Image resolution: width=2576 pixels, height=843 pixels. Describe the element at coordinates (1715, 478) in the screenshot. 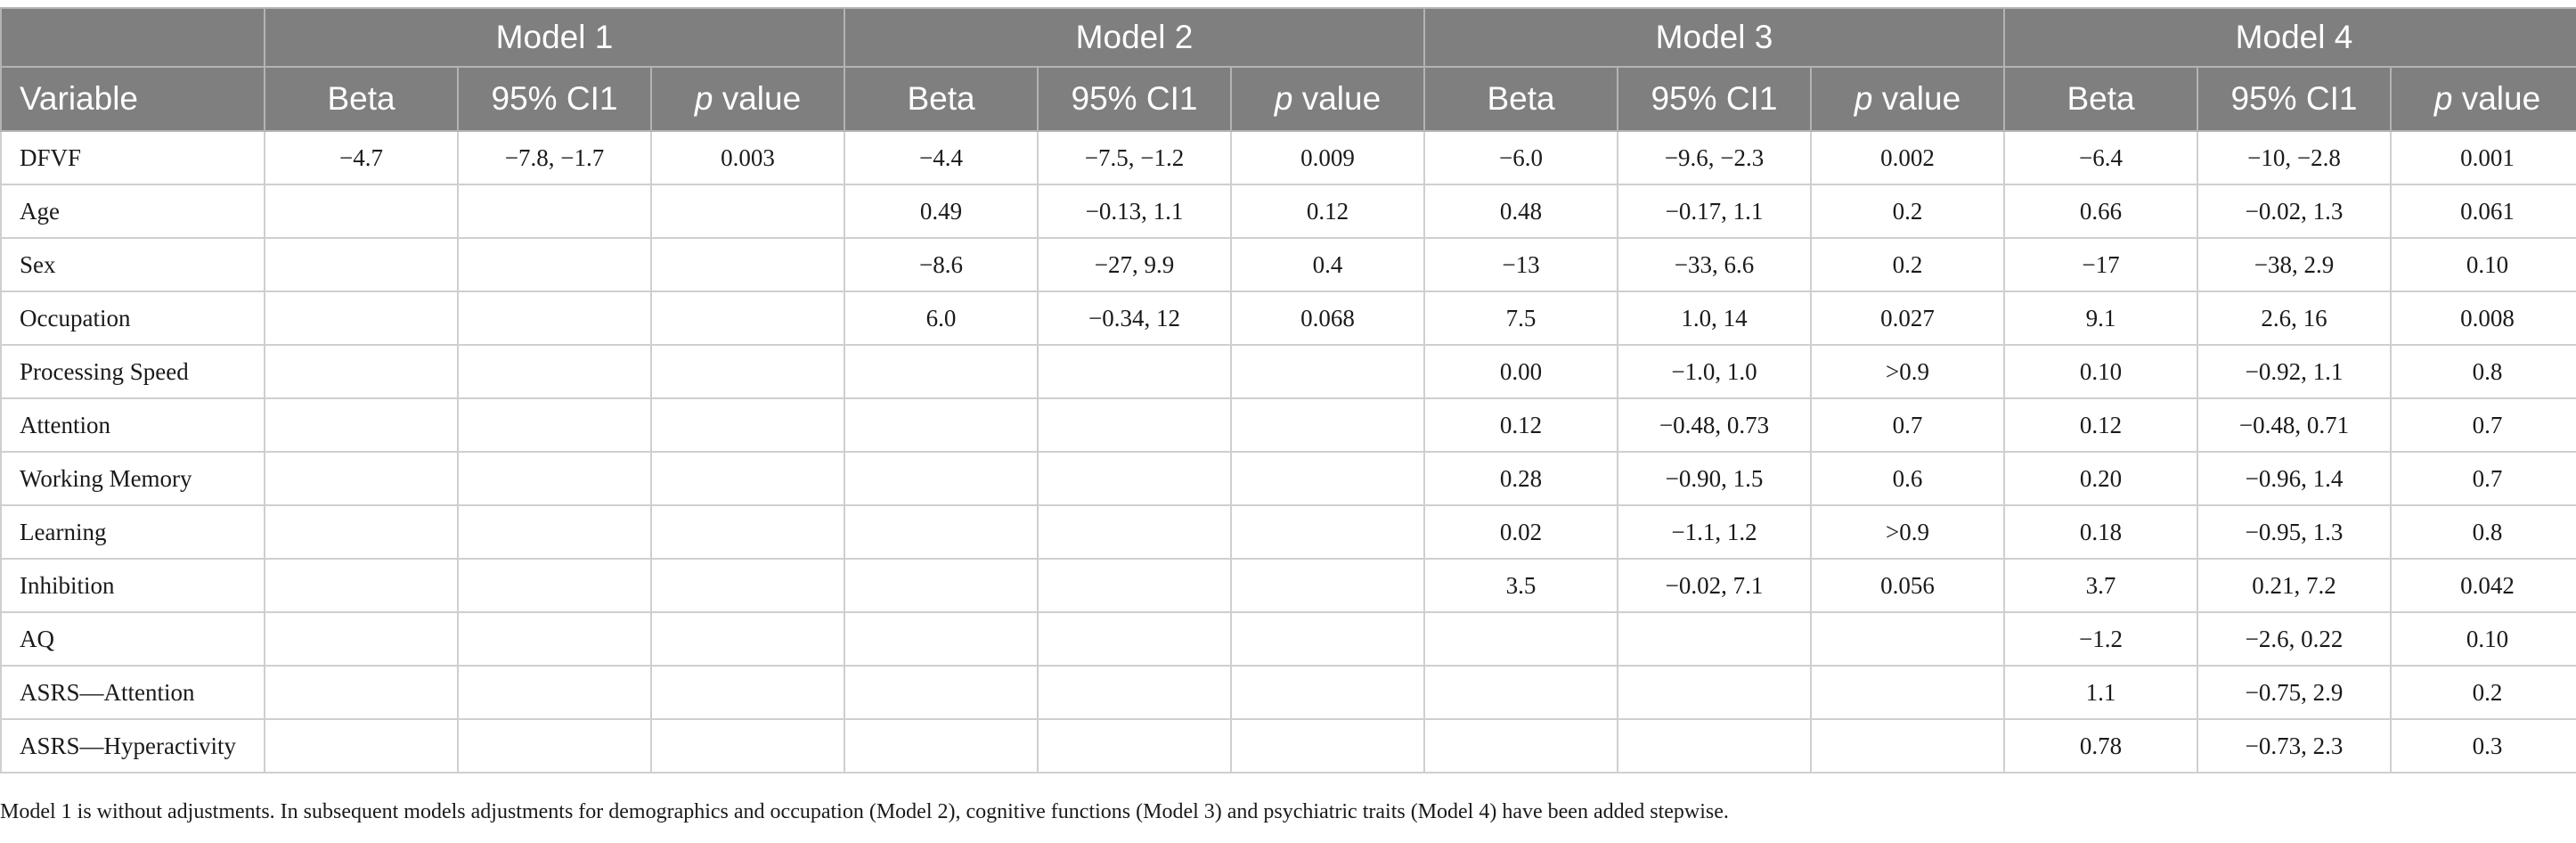

I see `value-cell: −0.90, 1.5` at that location.